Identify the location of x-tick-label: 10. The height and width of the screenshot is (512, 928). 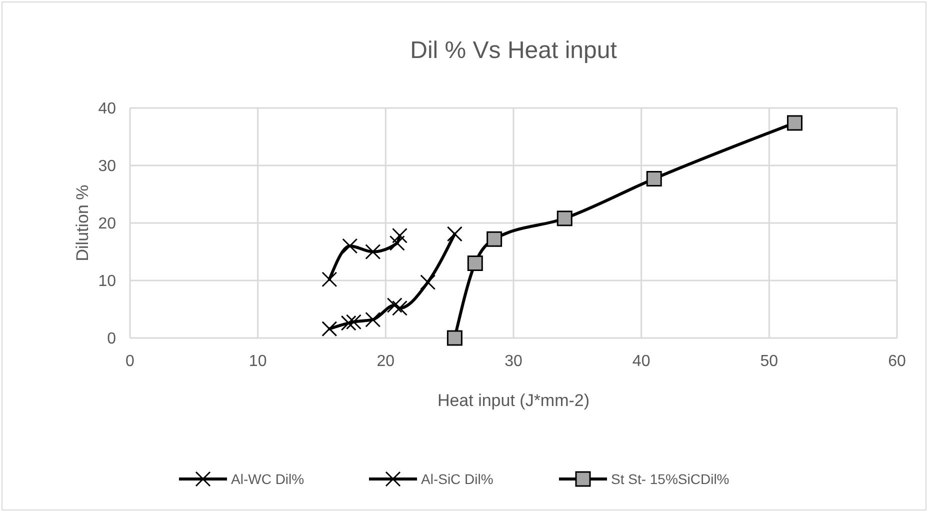
(257, 361).